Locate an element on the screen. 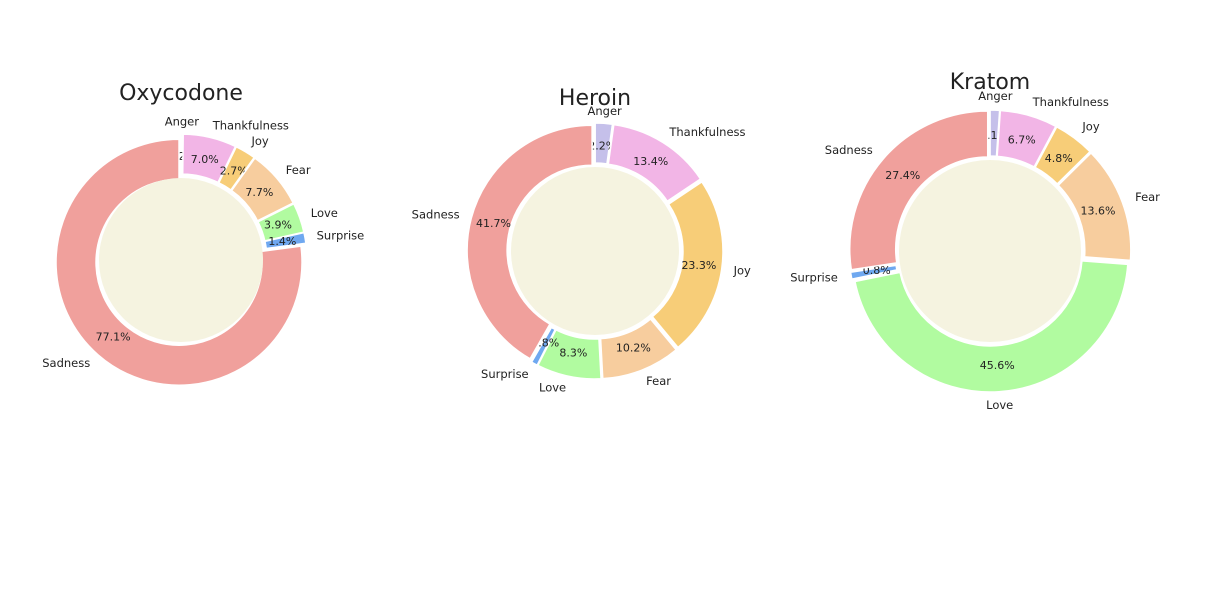 The width and height of the screenshot is (1213, 596). value-label: 7.0% is located at coordinates (205, 159).